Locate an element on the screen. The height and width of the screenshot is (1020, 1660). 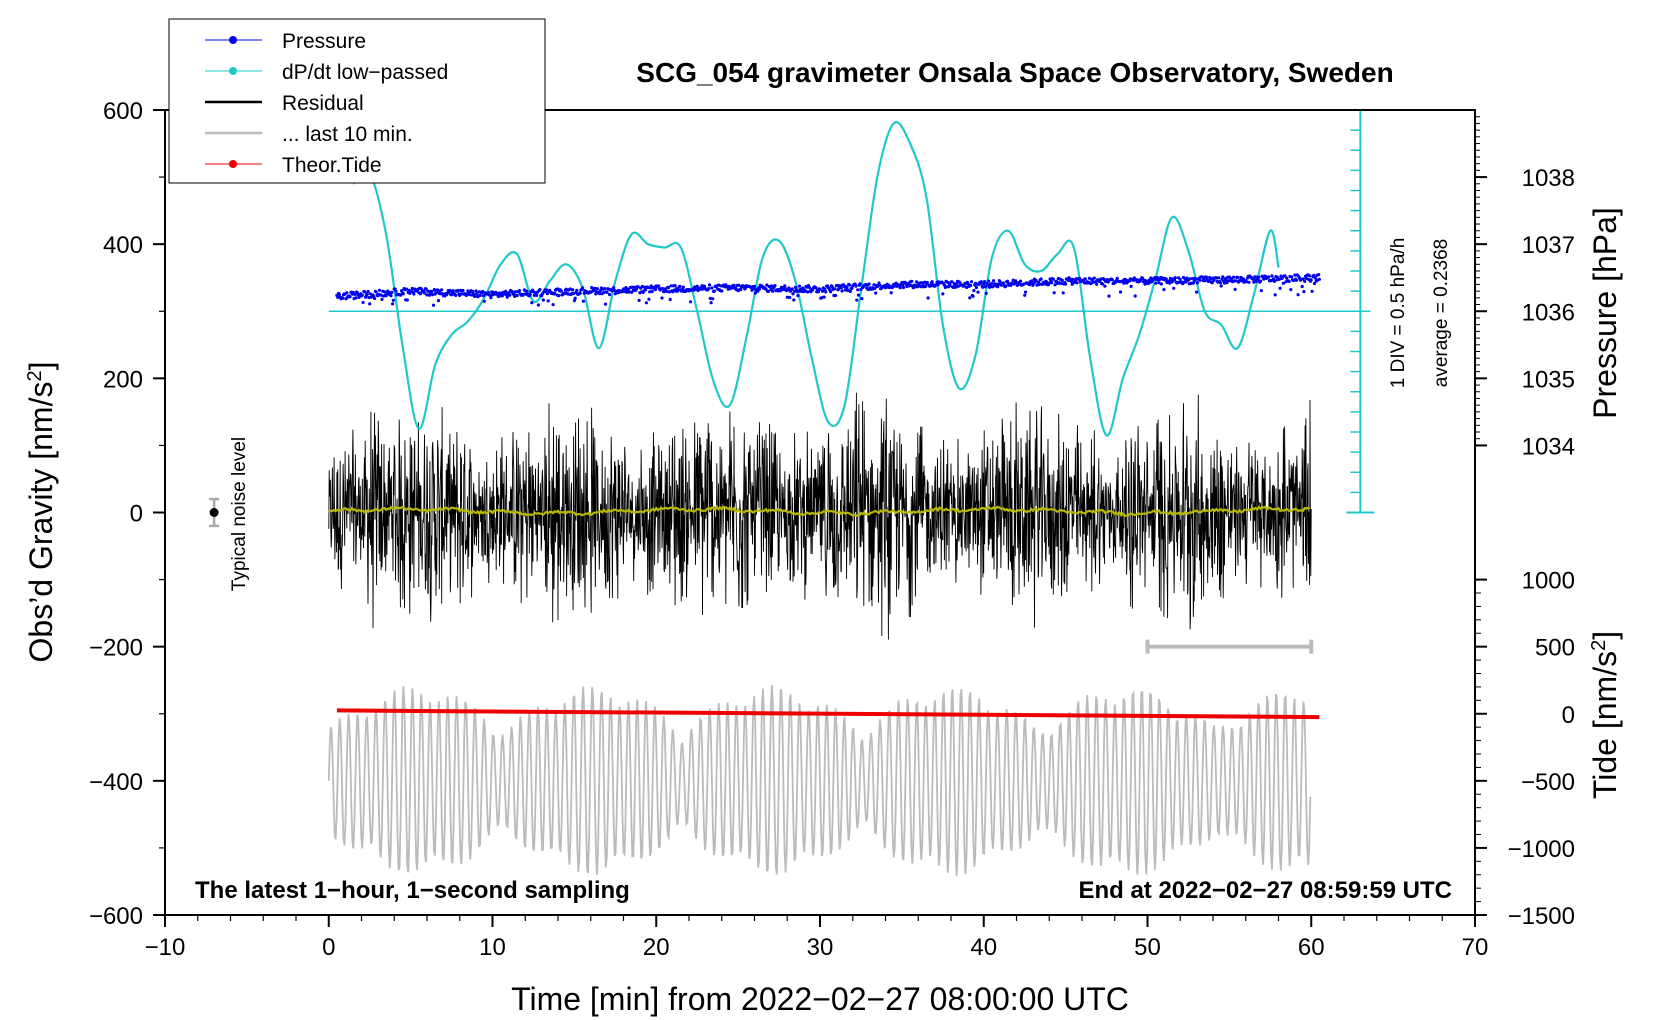
legend-swatch-dot is located at coordinates (233, 71).